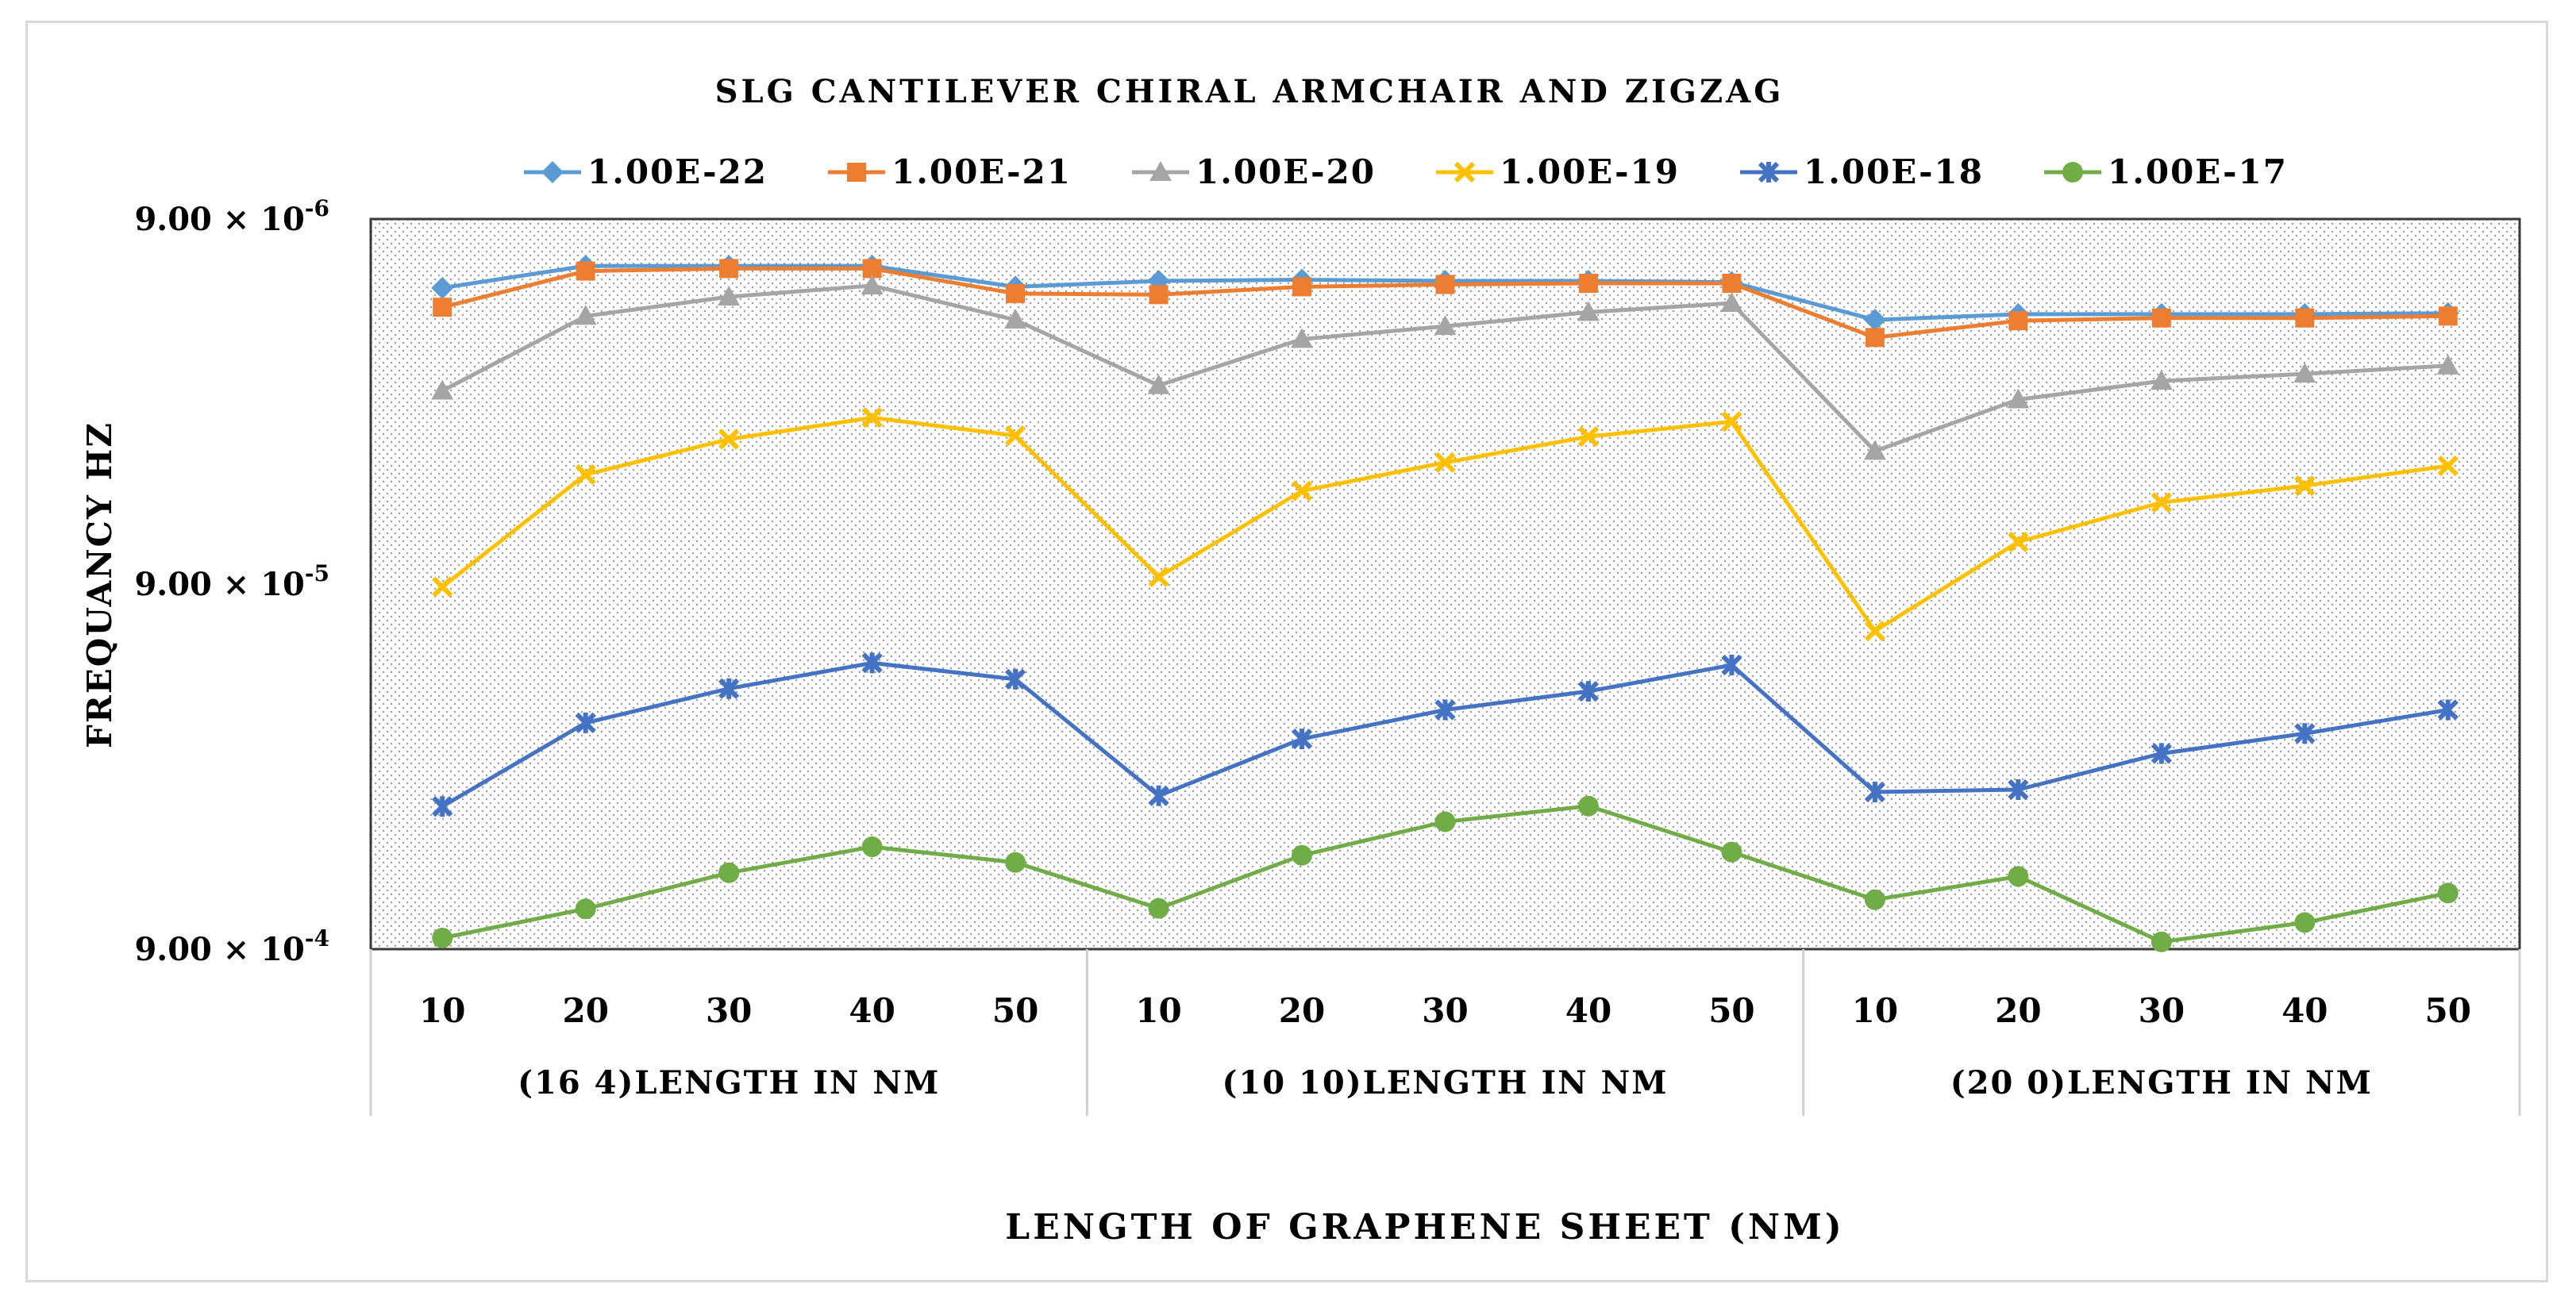  I want to click on legend-item: 1.00E-21, so click(950, 171).